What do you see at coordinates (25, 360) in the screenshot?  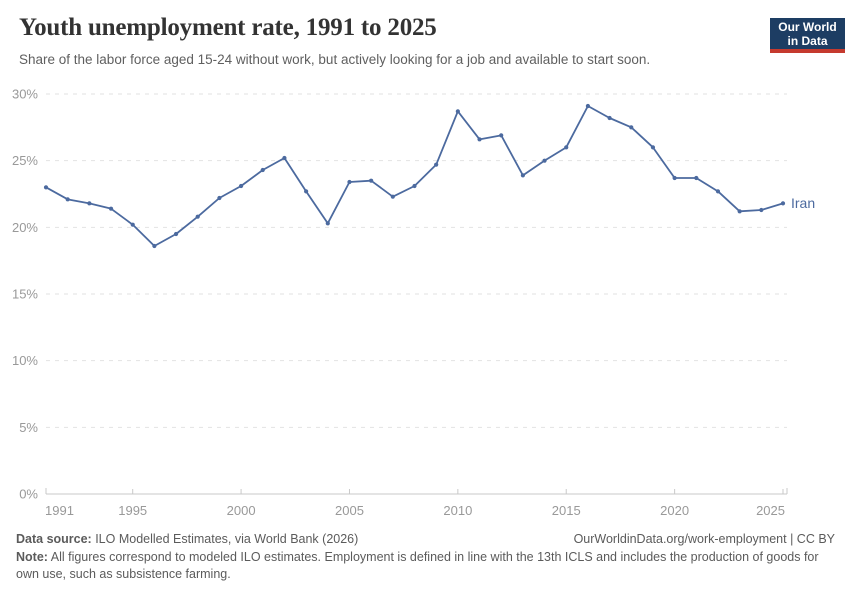 I see `y-axis-label: 10%` at bounding box center [25, 360].